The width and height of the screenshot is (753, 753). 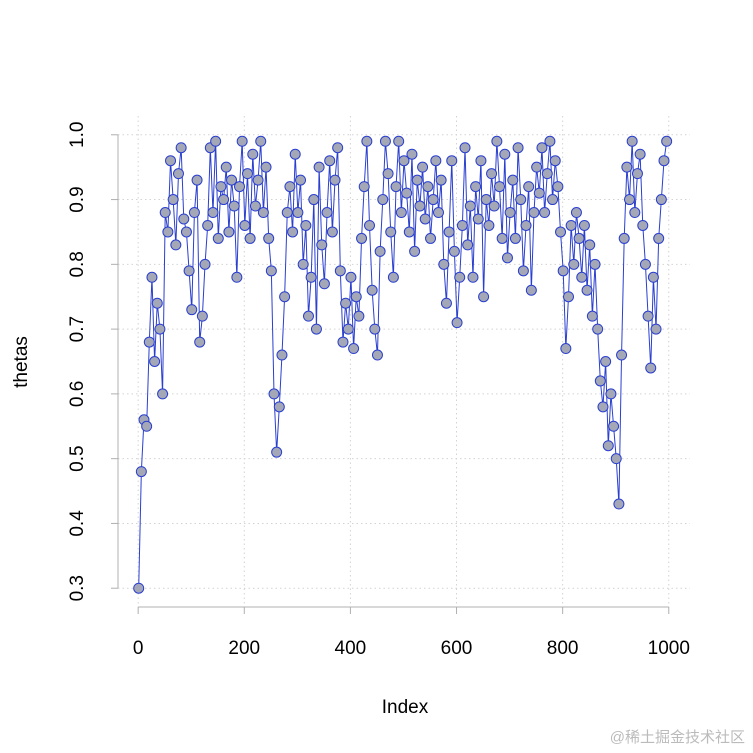 What do you see at coordinates (669, 648) in the screenshot?
I see `x-tick-label: 1000` at bounding box center [669, 648].